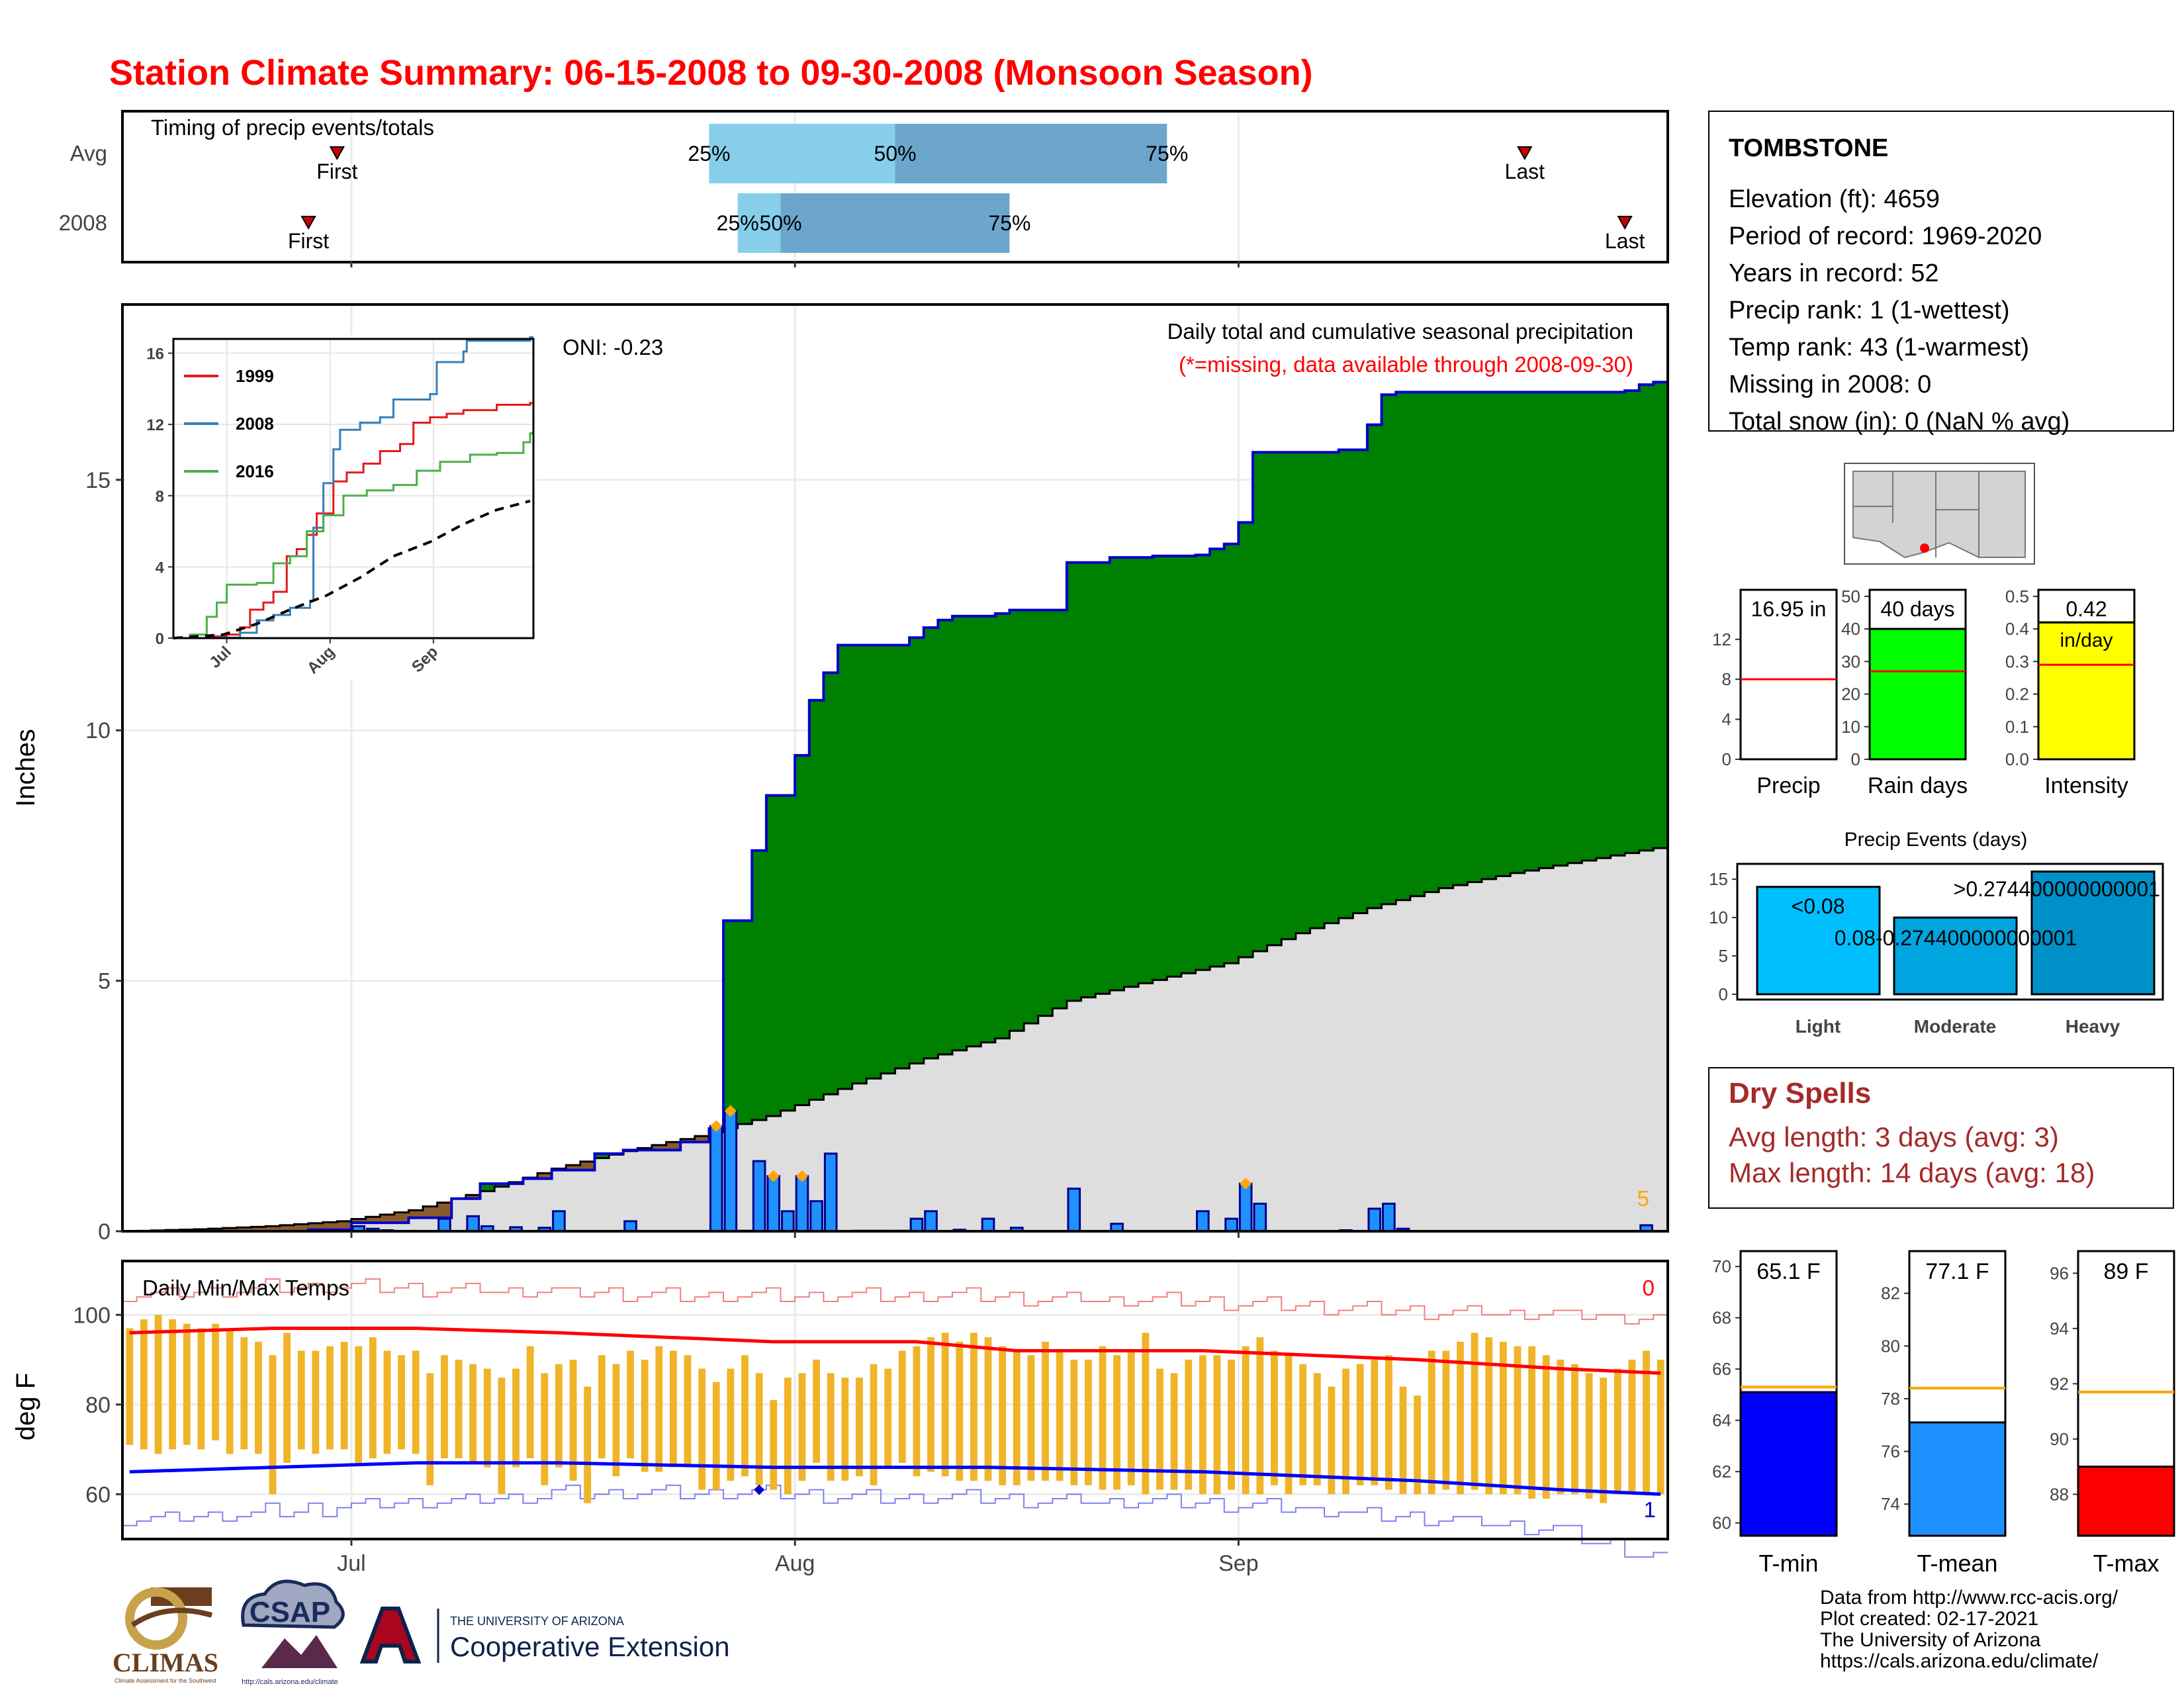  What do you see at coordinates (290, 1682) in the screenshot?
I see `csap-logo-subtext: http://cals.arizona.edu/climate` at bounding box center [290, 1682].